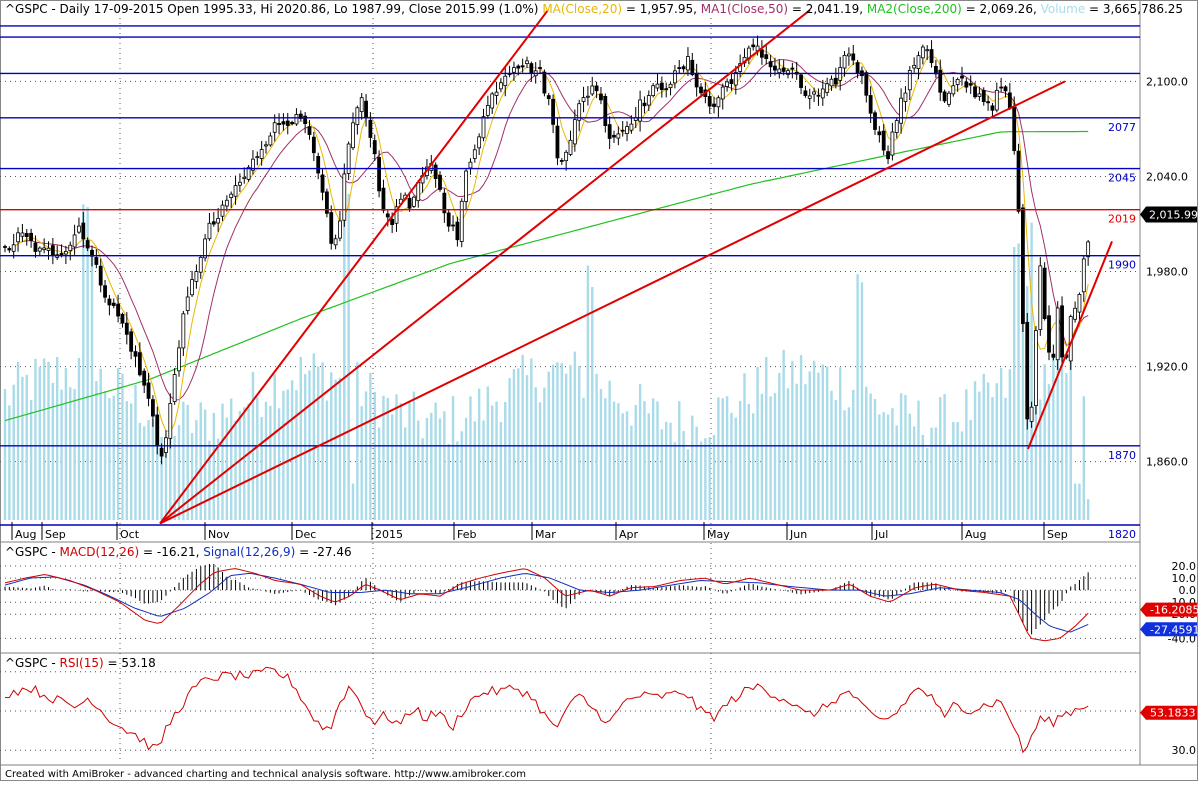 Image resolution: width=1198 pixels, height=785 pixels. Describe the element at coordinates (629, 534) in the screenshot. I see `x-axis-label: Apr` at that location.